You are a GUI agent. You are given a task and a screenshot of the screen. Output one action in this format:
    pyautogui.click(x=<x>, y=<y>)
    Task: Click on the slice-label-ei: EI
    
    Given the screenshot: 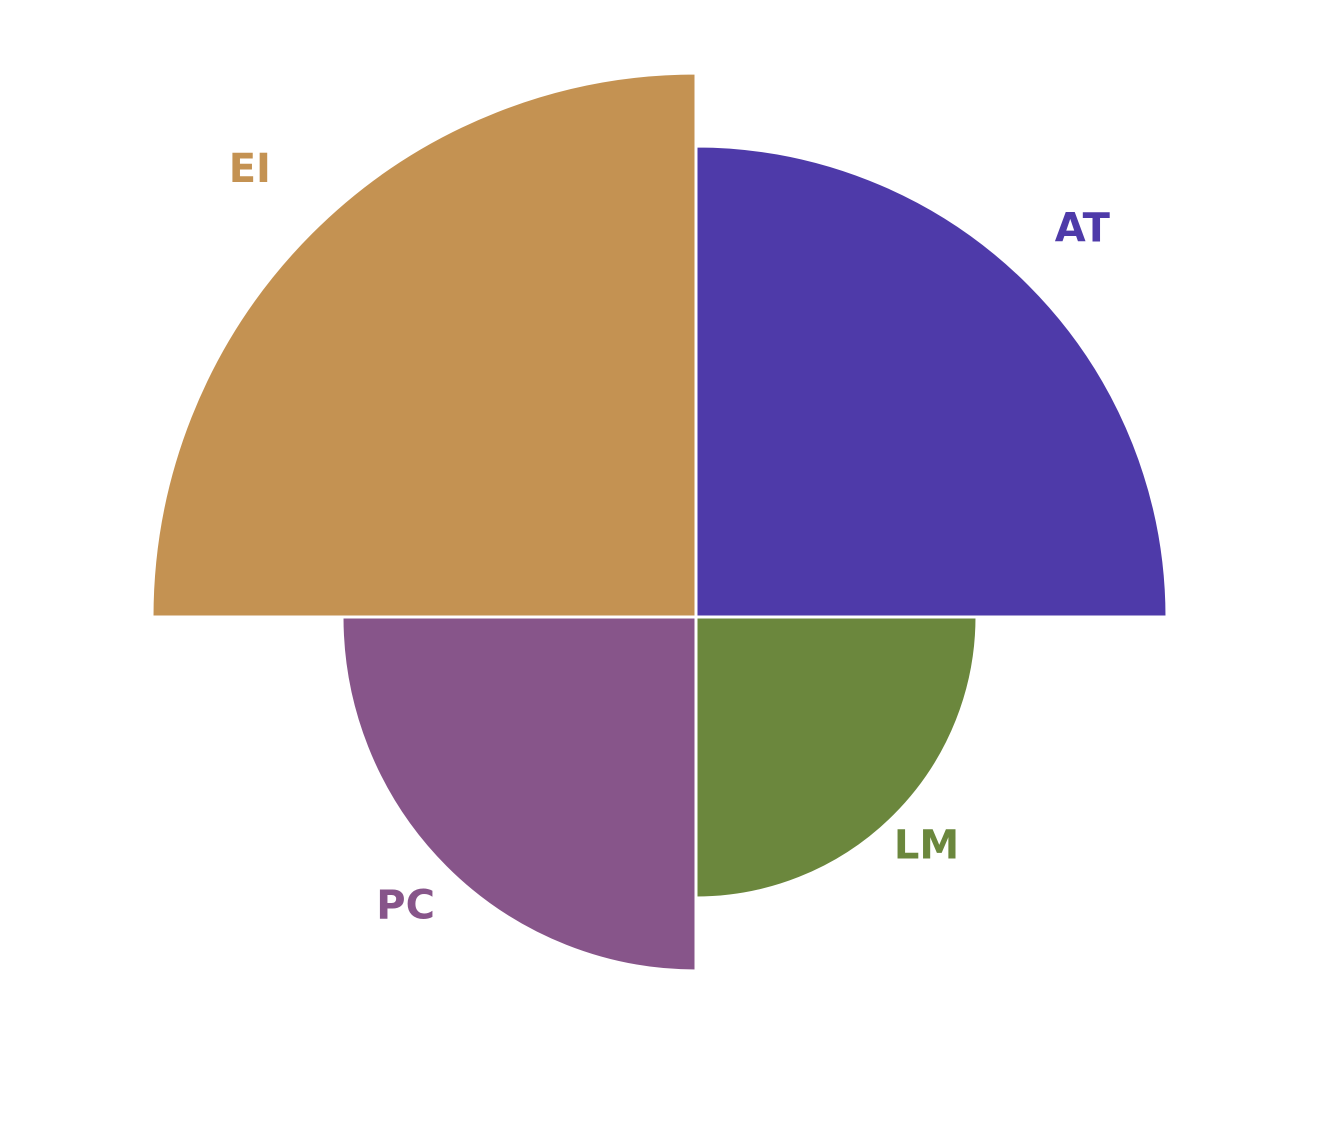 What is the action you would take?
    pyautogui.click(x=250, y=169)
    